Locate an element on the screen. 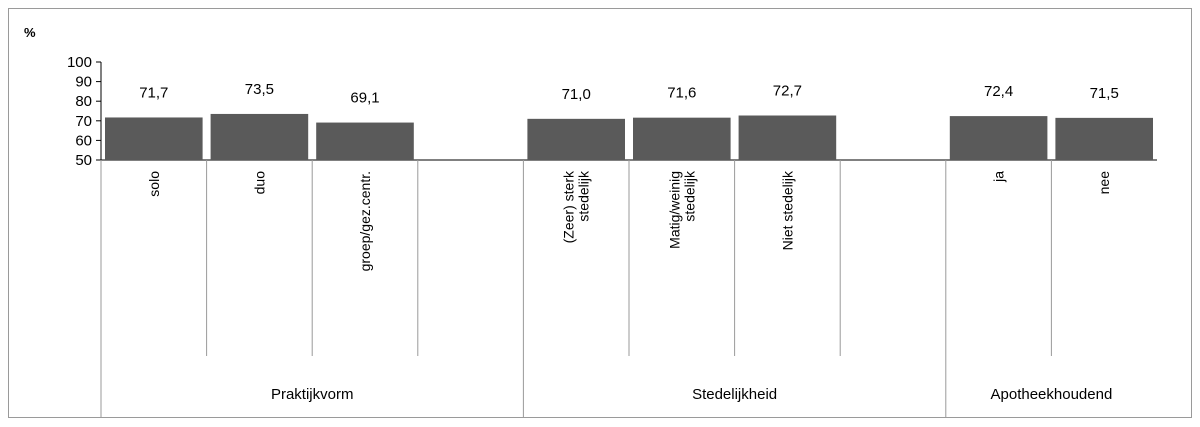 This screenshot has width=1200, height=427. value-label-1: 73,5 is located at coordinates (259, 89).